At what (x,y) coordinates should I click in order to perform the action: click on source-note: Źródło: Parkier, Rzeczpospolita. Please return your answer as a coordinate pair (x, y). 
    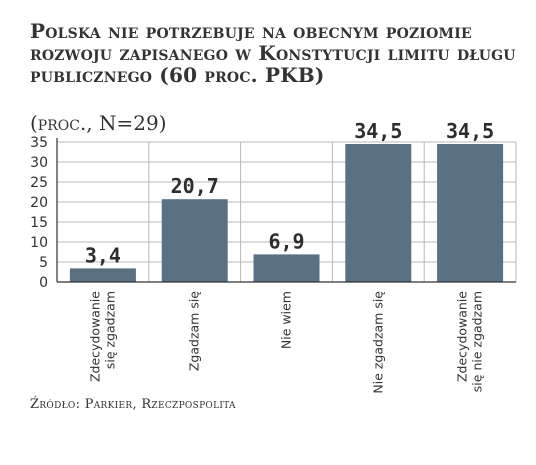
    Looking at the image, I should click on (133, 404).